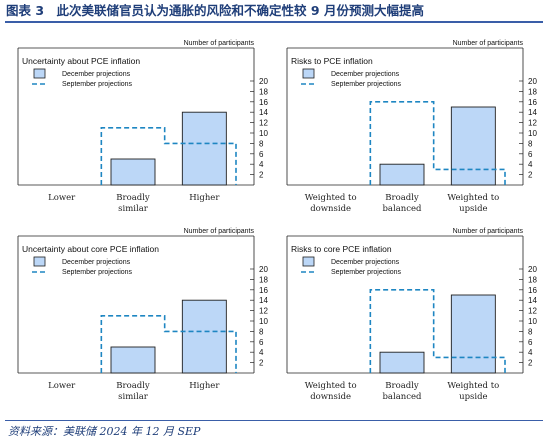  I want to click on category-label: balanced, so click(402, 209).